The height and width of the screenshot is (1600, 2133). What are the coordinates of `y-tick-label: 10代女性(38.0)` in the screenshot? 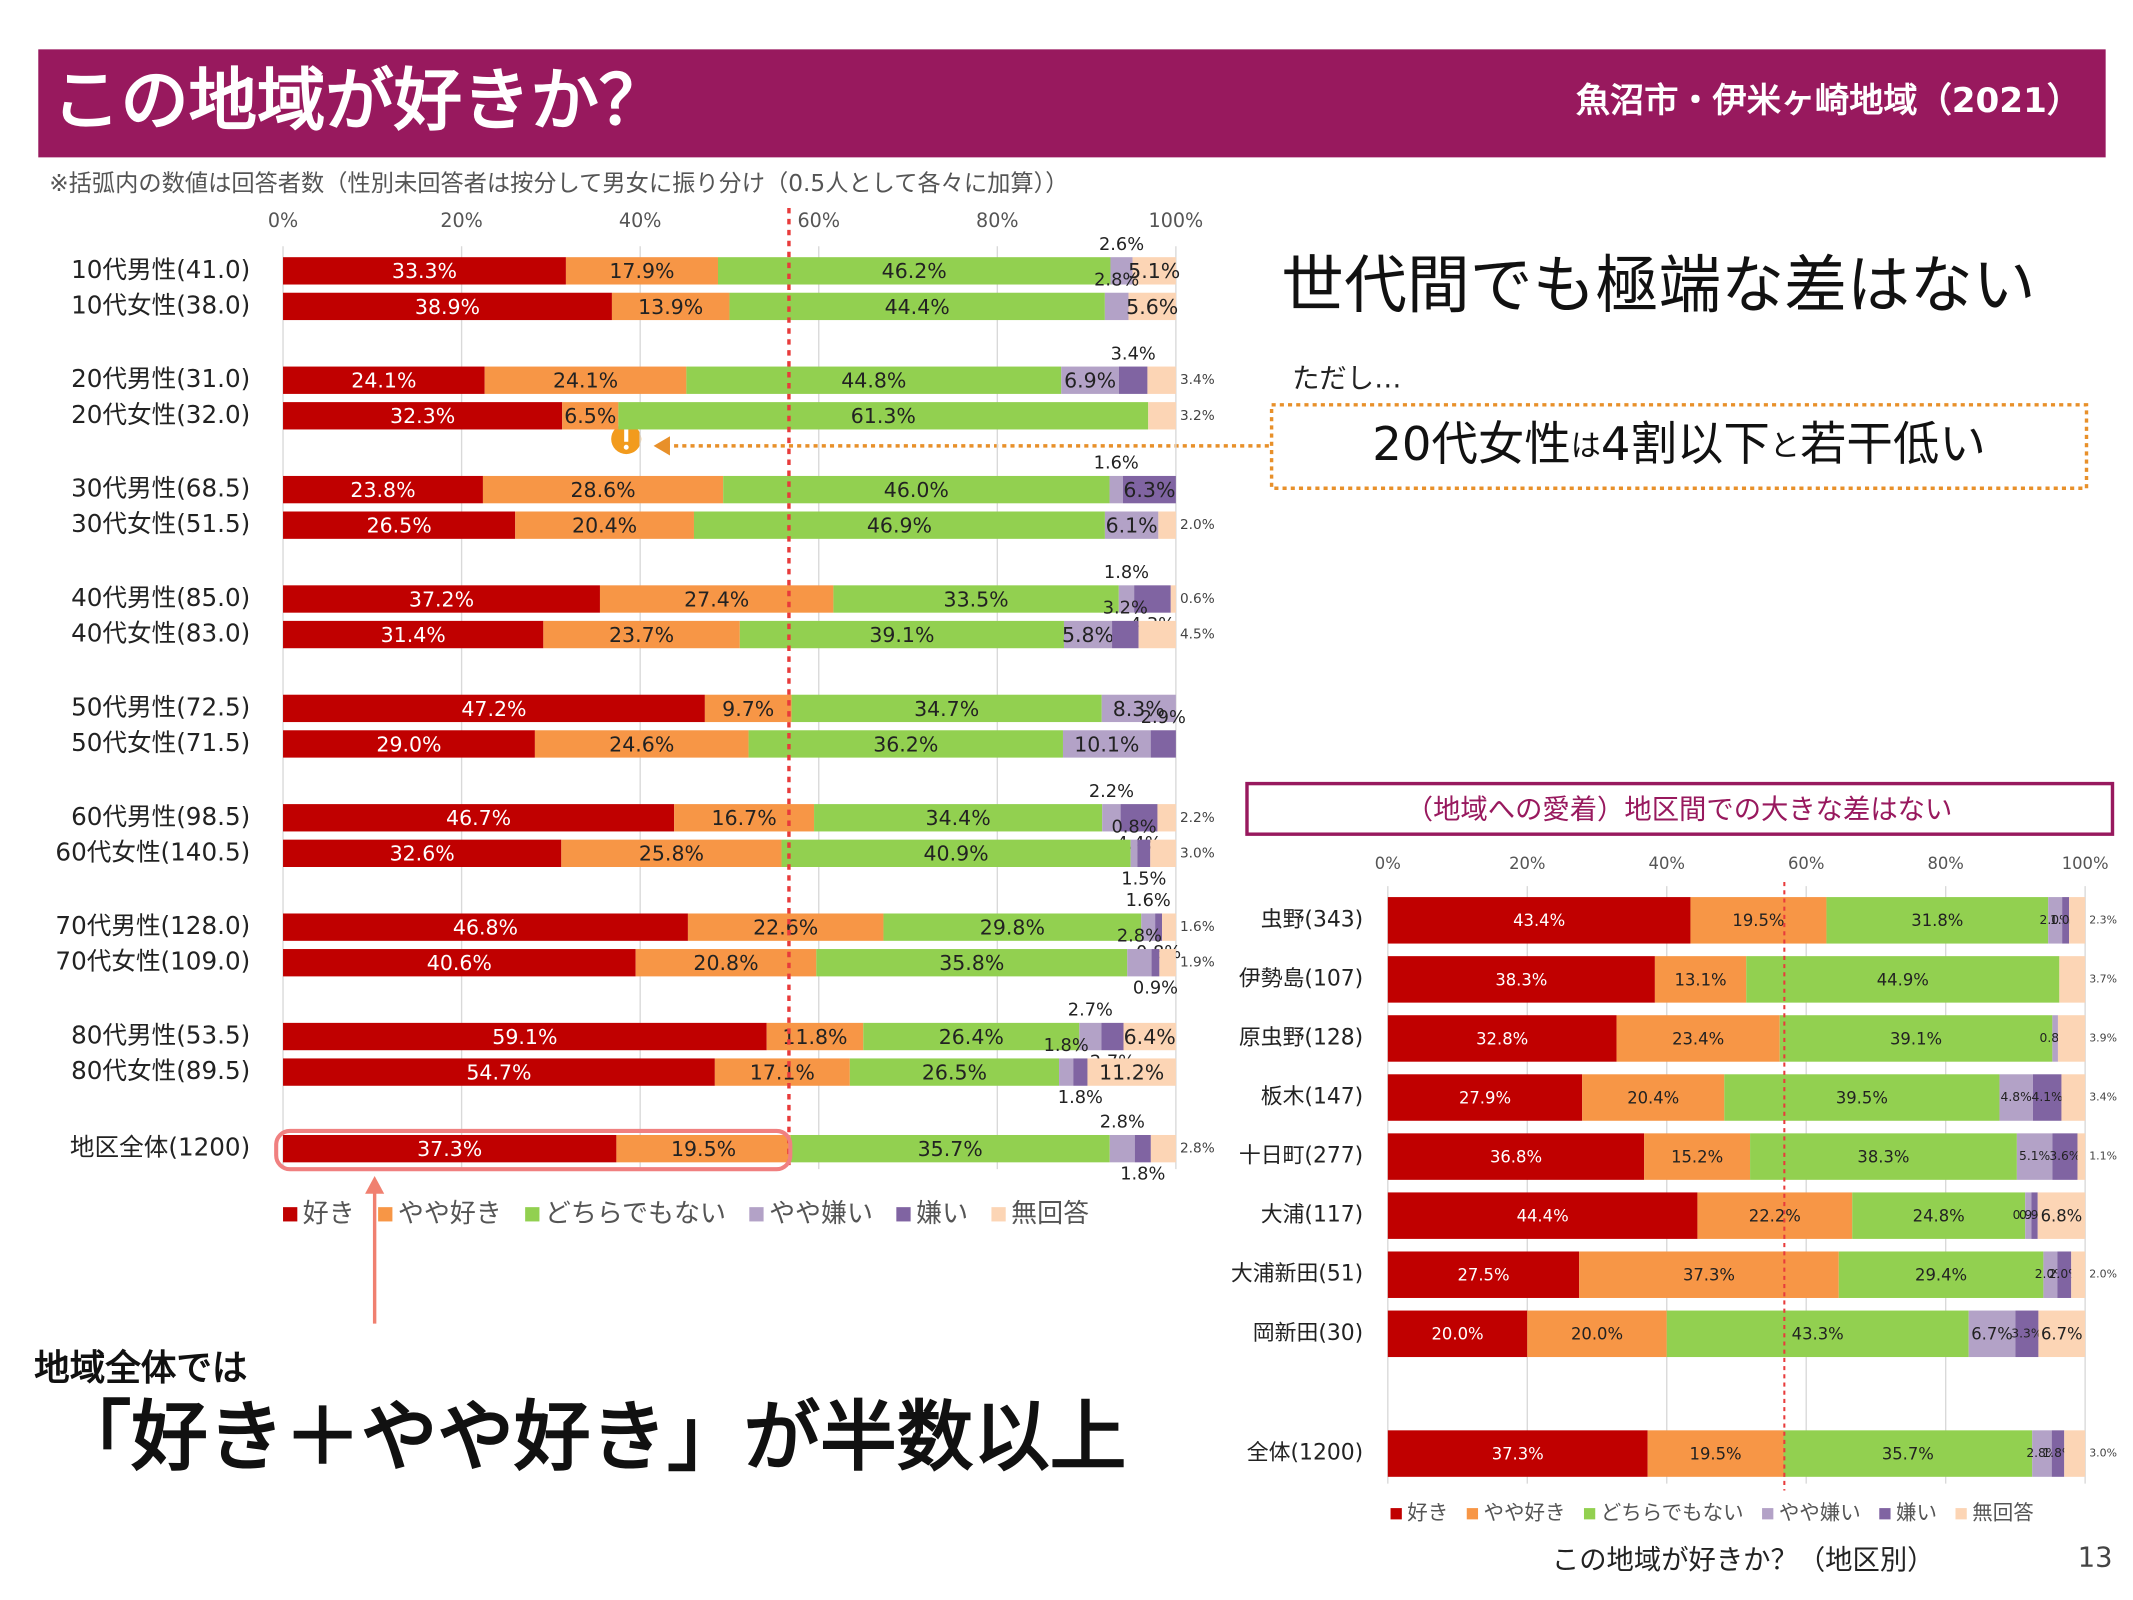 It's located at (160, 304).